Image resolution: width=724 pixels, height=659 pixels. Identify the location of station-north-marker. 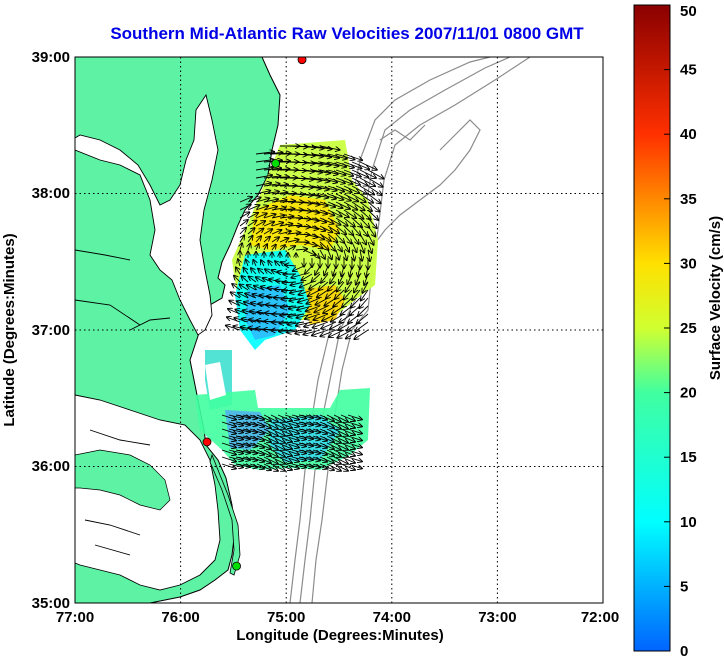
(302, 61).